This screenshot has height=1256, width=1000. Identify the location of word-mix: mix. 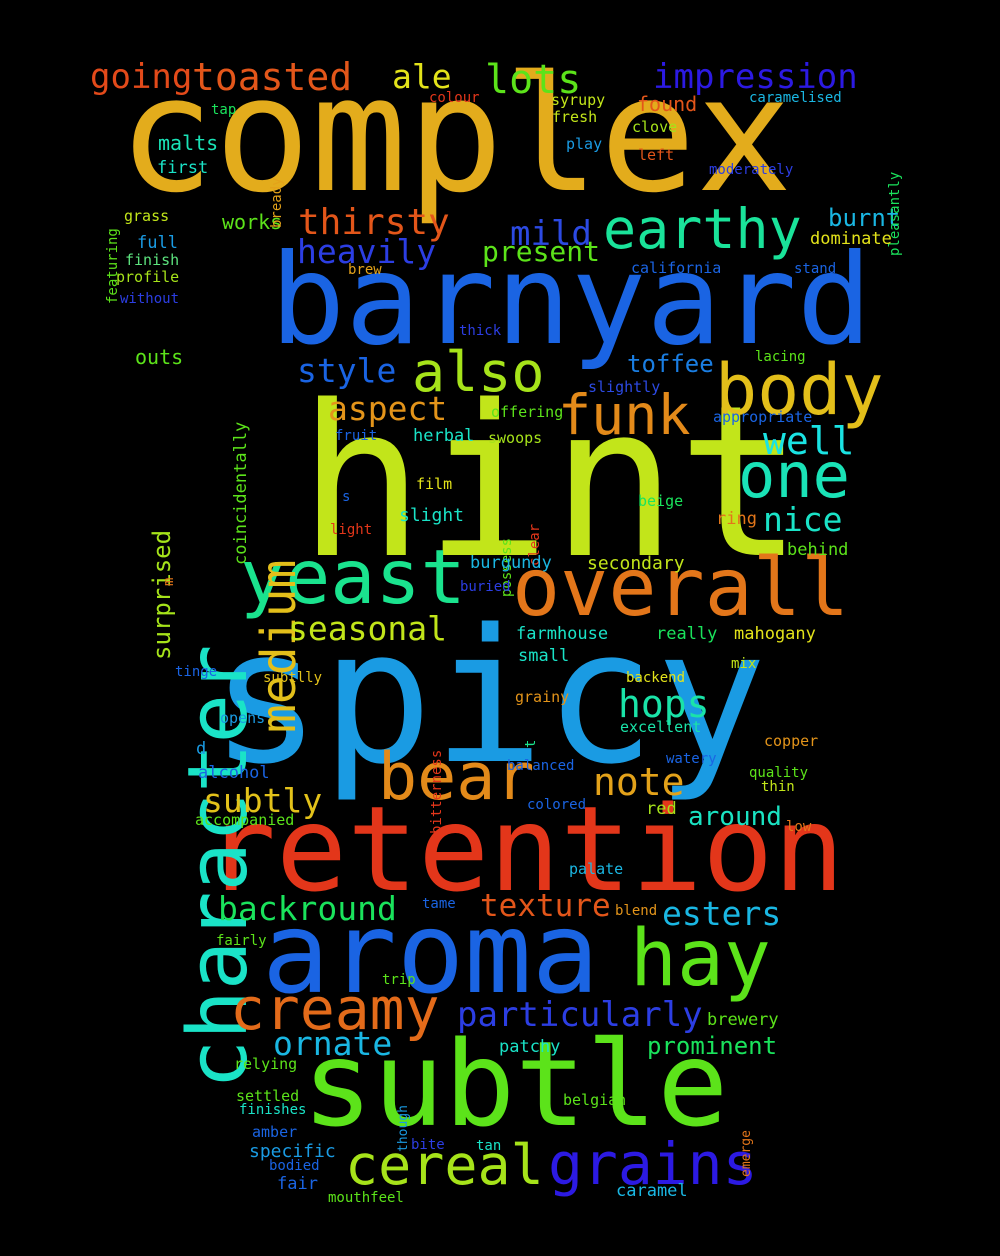
(744, 664).